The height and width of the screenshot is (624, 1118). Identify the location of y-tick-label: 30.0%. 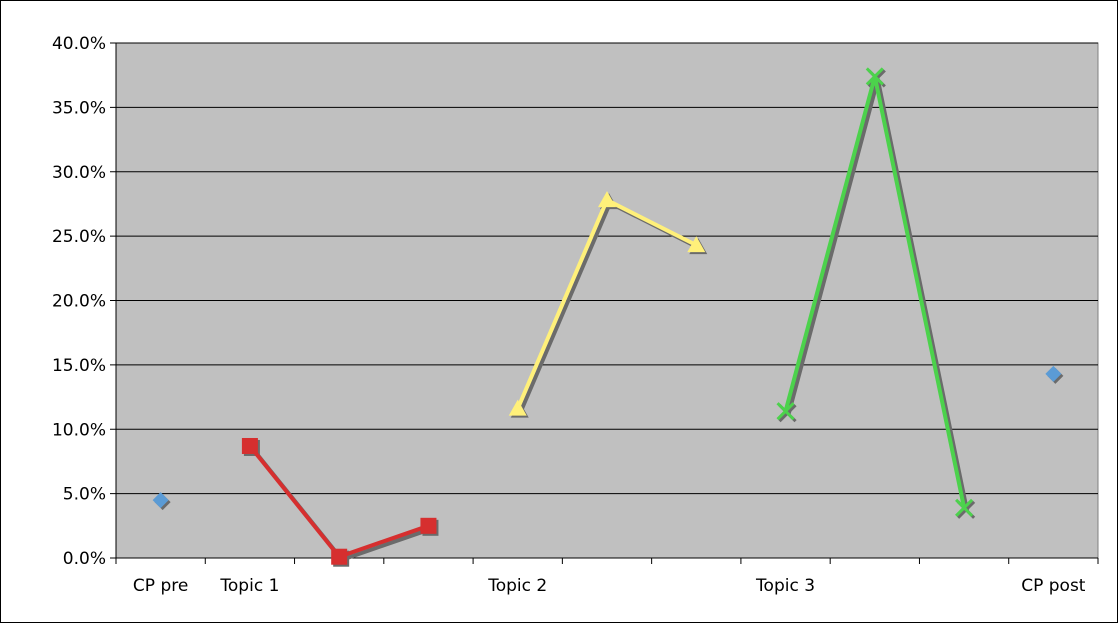
(79, 173).